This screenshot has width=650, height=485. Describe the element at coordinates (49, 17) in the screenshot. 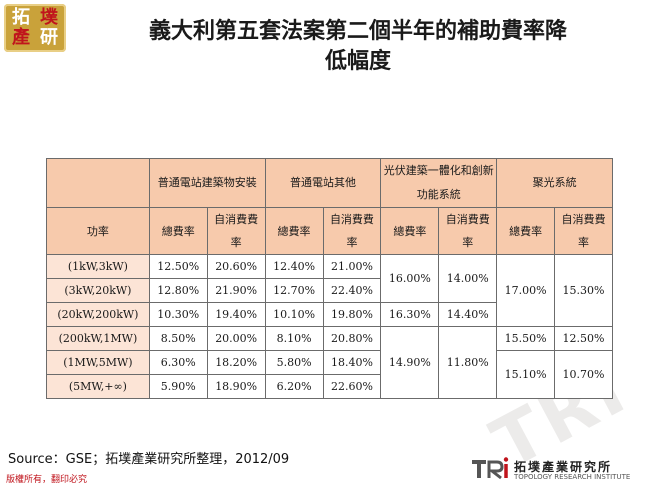

I see `logo-char-2: 墣` at that location.